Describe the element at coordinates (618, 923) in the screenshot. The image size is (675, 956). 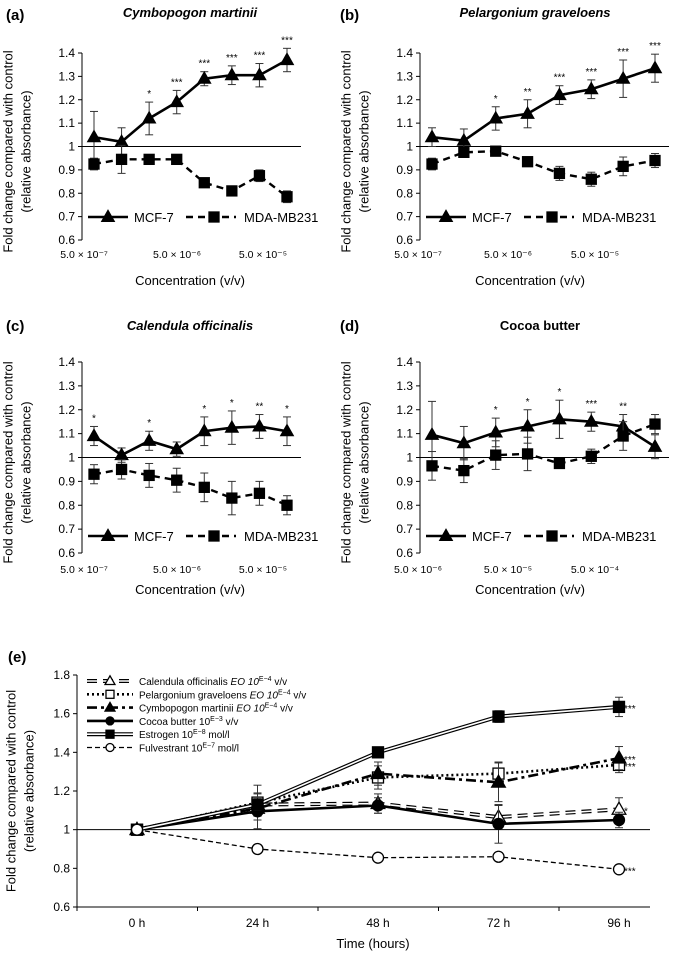
I see `x-tick-label: 96 h` at that location.